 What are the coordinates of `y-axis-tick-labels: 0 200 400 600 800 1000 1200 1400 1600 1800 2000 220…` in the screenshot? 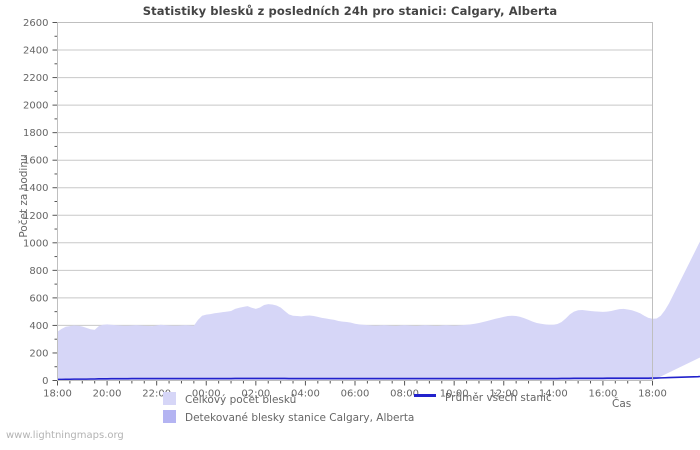 It's located at (35, 202).